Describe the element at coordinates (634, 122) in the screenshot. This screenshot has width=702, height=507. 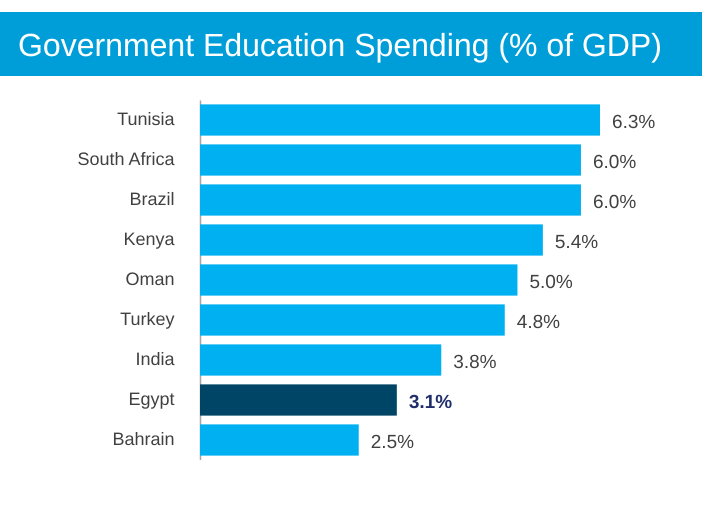
I see `data-label: 6.3%` at that location.